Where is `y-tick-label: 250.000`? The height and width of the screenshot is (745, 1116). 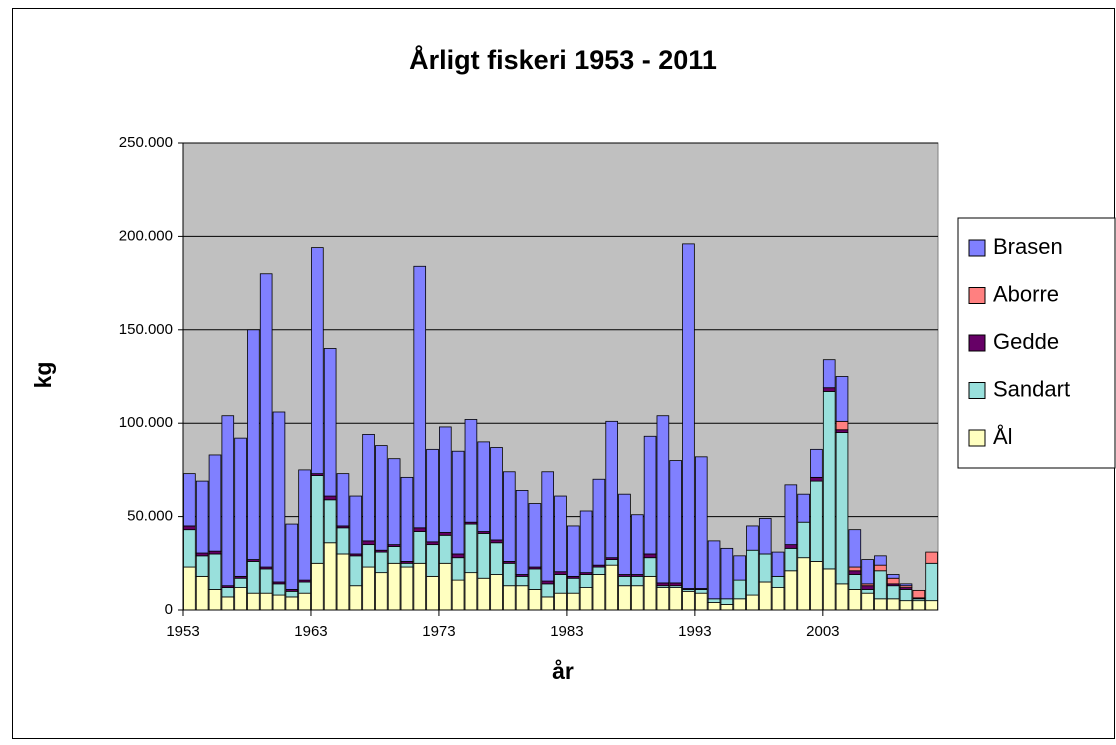 y-tick-label: 250.000 is located at coordinates (146, 142).